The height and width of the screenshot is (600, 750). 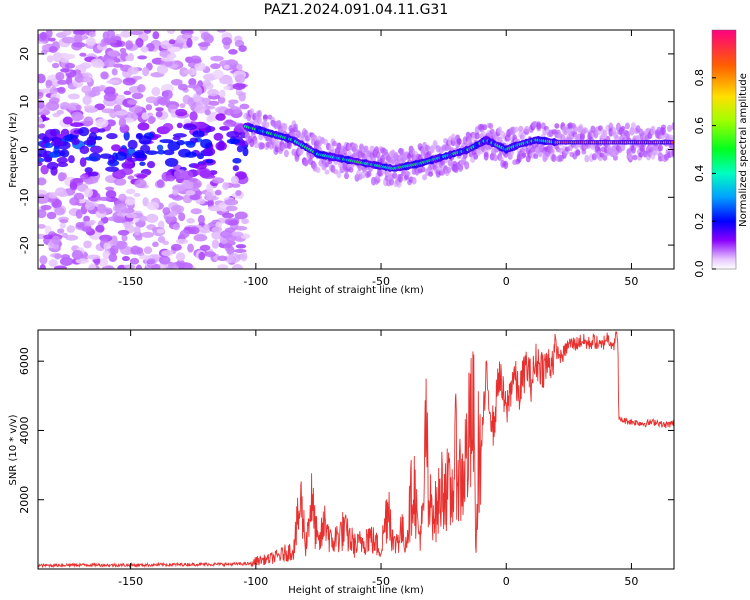 What do you see at coordinates (24, 149) in the screenshot?
I see `y-tick-label: 0` at bounding box center [24, 149].